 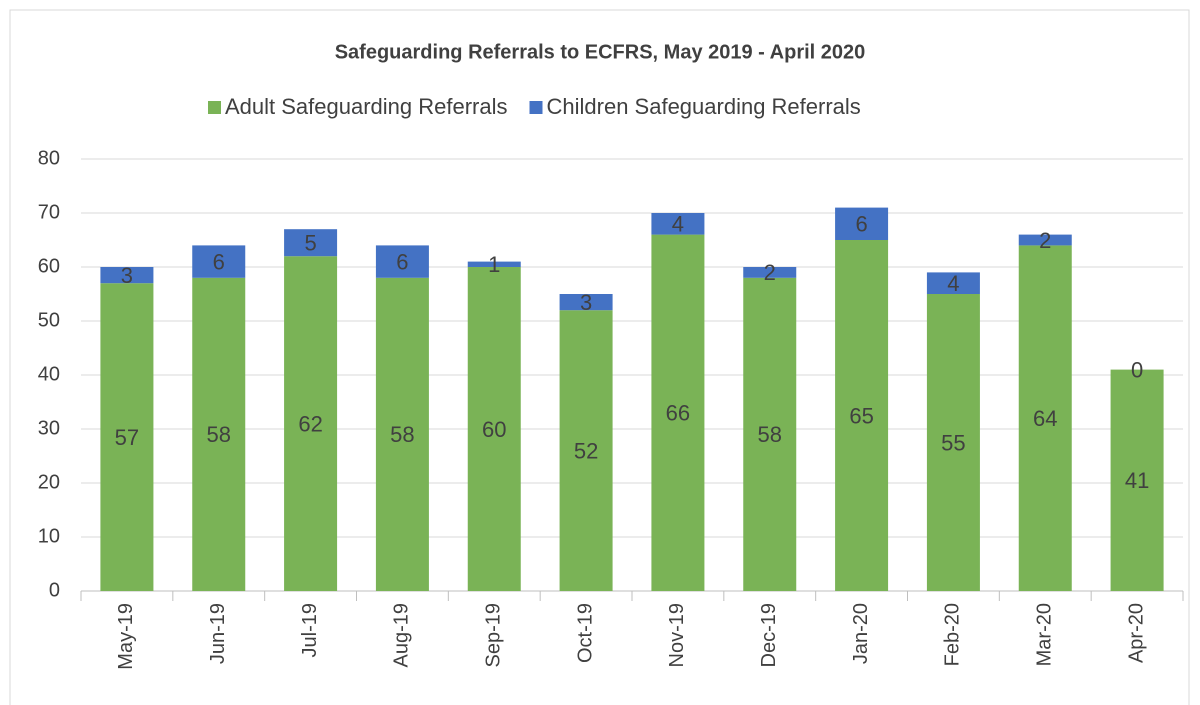 I want to click on y-tick-label: 40, so click(x=49, y=374).